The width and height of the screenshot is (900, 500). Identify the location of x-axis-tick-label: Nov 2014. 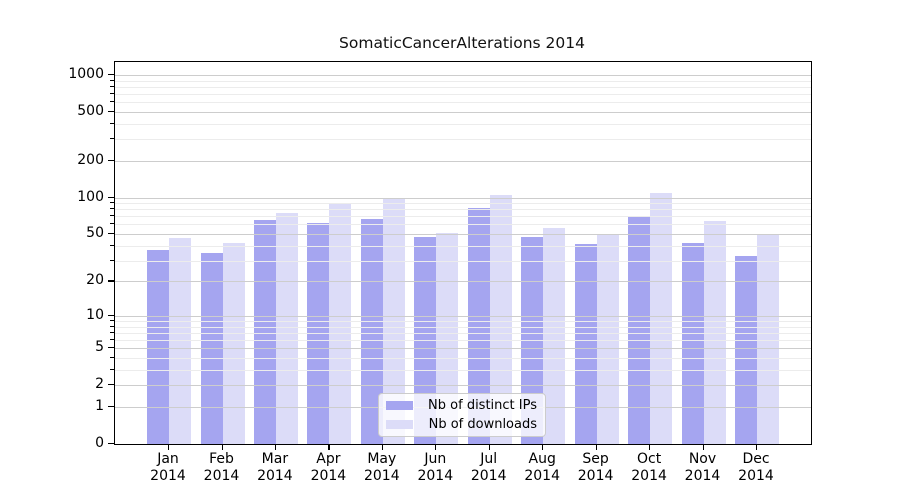
(703, 468).